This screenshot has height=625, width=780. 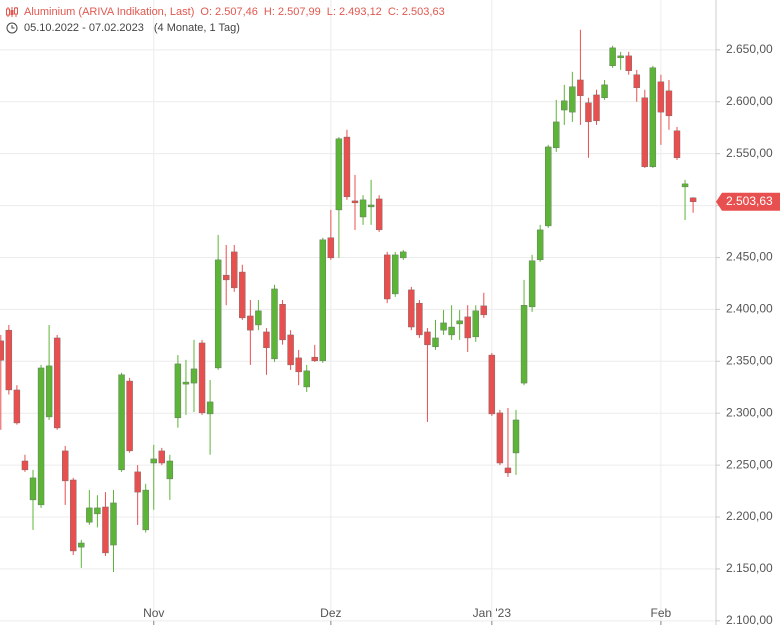 What do you see at coordinates (416, 12) in the screenshot?
I see `ohlc-value: C: 2.503,63` at bounding box center [416, 12].